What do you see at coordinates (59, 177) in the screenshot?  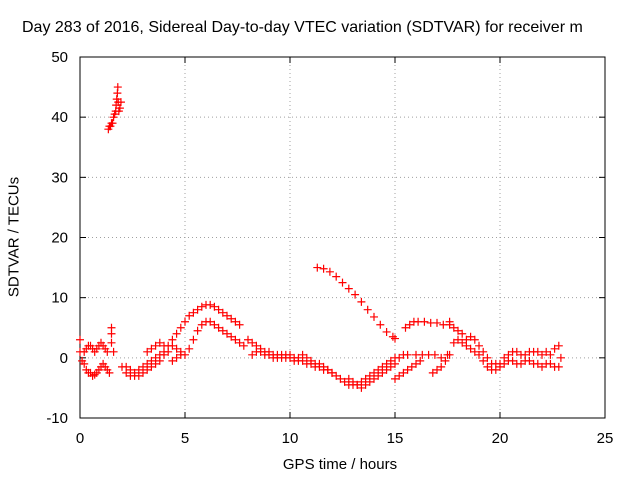 I see `y-tick-label: 30` at bounding box center [59, 177].